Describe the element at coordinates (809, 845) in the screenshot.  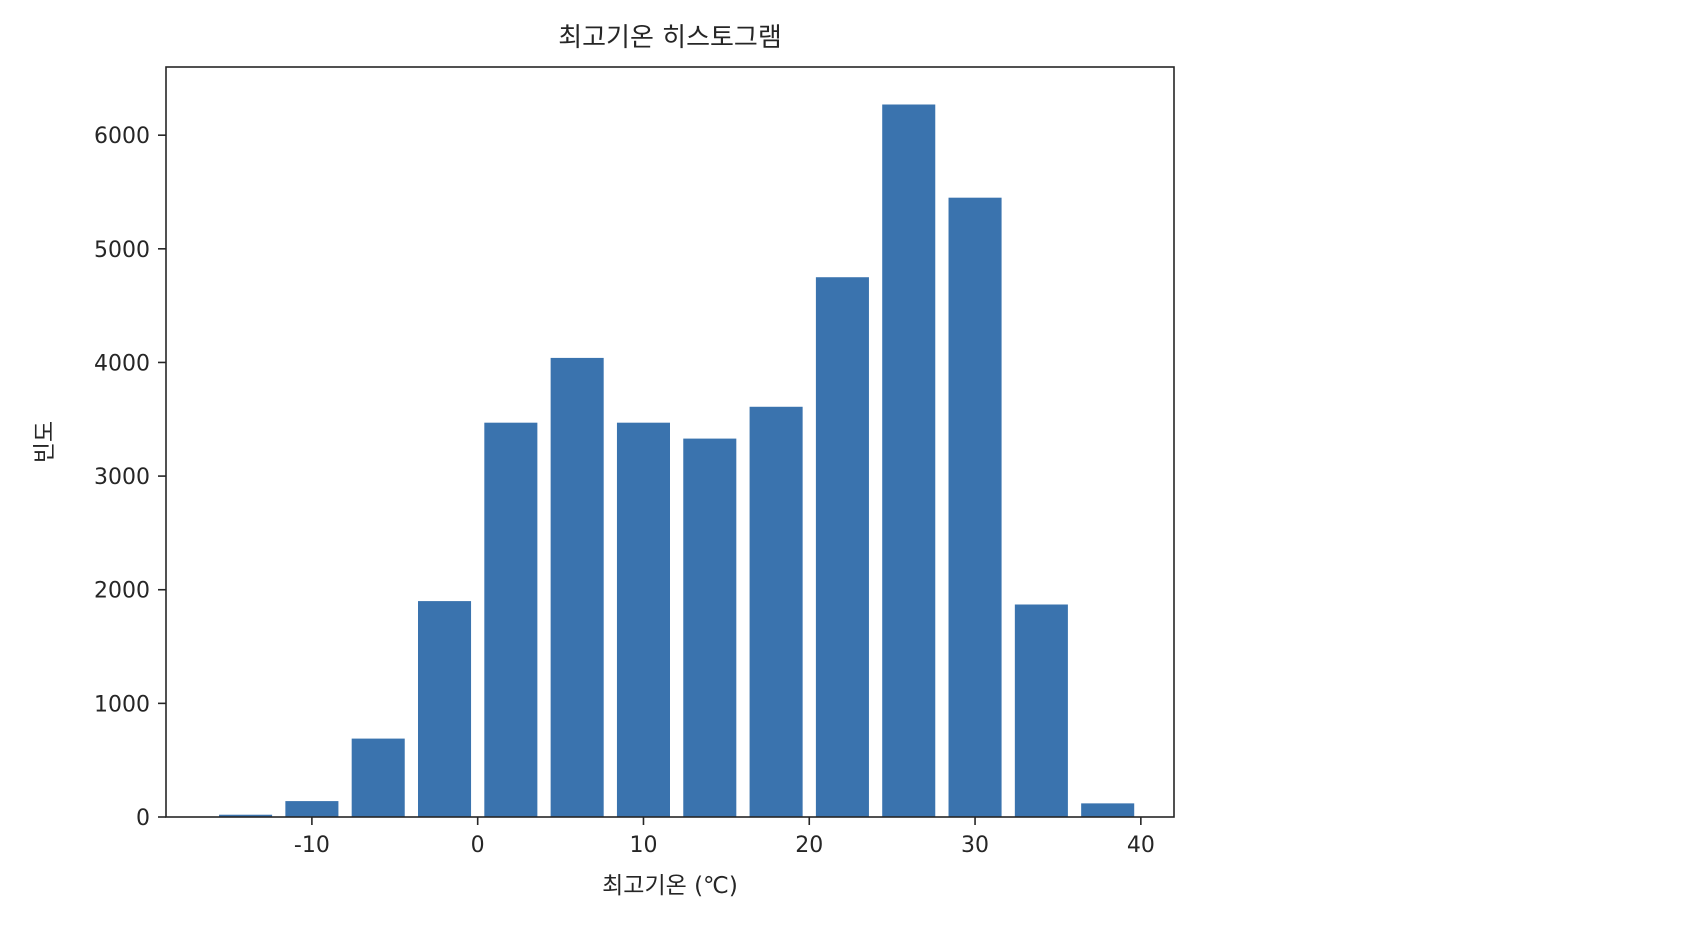
I see `x-tick-label: 20` at that location.